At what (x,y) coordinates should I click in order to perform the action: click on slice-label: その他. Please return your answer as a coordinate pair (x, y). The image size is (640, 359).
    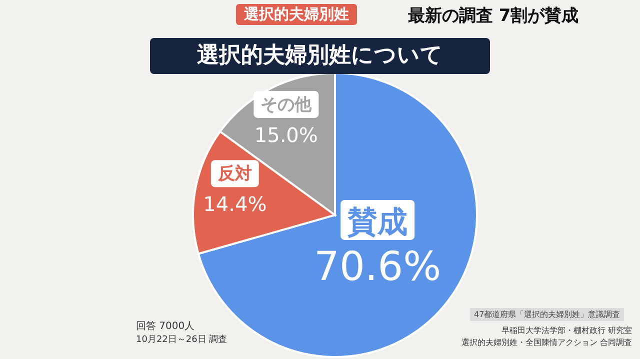
    Looking at the image, I should click on (286, 104).